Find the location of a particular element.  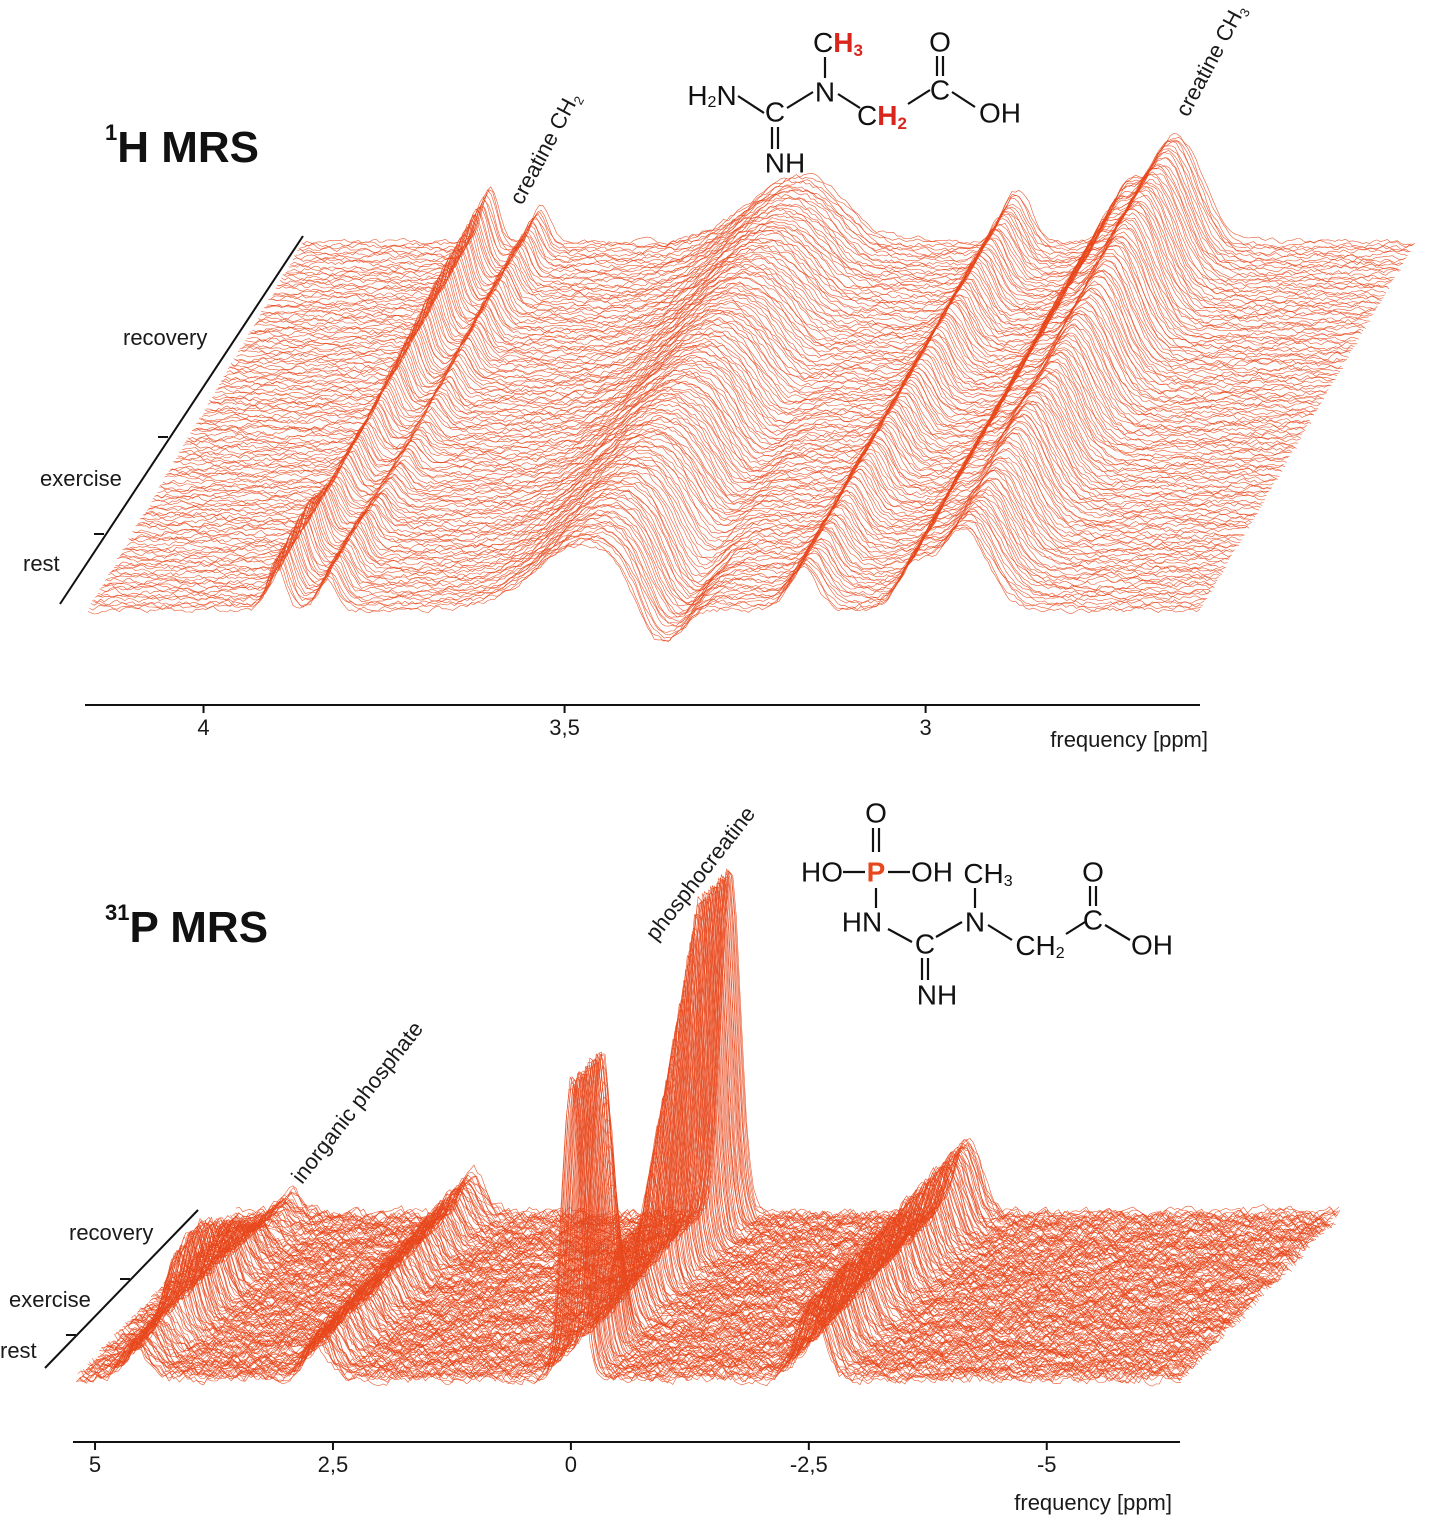

p-x-ticks: 5 2,5 0 -2,5 -5 is located at coordinates (573, 1459).